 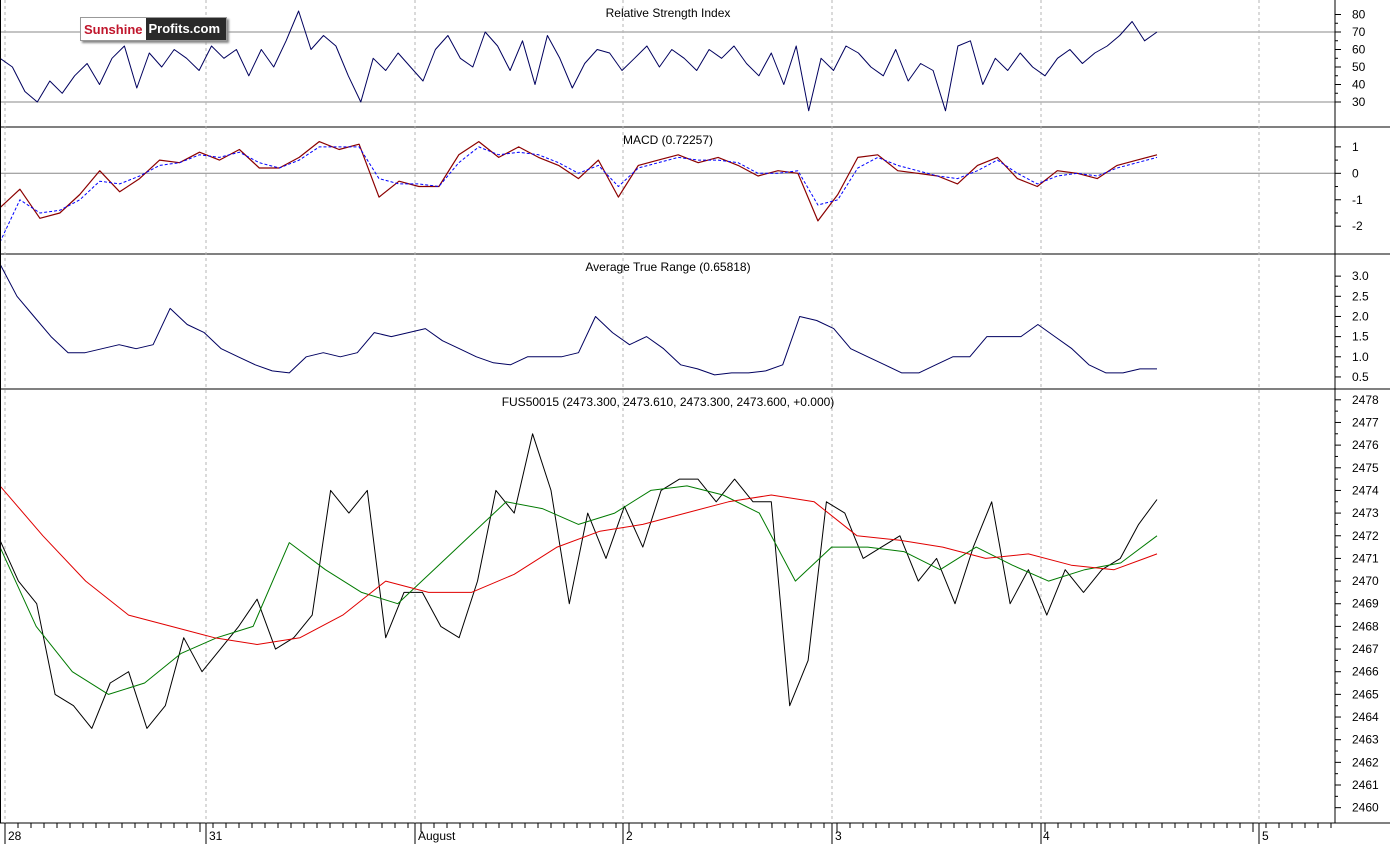 I want to click on price-ytick-label: 2472, so click(x=1365, y=536).